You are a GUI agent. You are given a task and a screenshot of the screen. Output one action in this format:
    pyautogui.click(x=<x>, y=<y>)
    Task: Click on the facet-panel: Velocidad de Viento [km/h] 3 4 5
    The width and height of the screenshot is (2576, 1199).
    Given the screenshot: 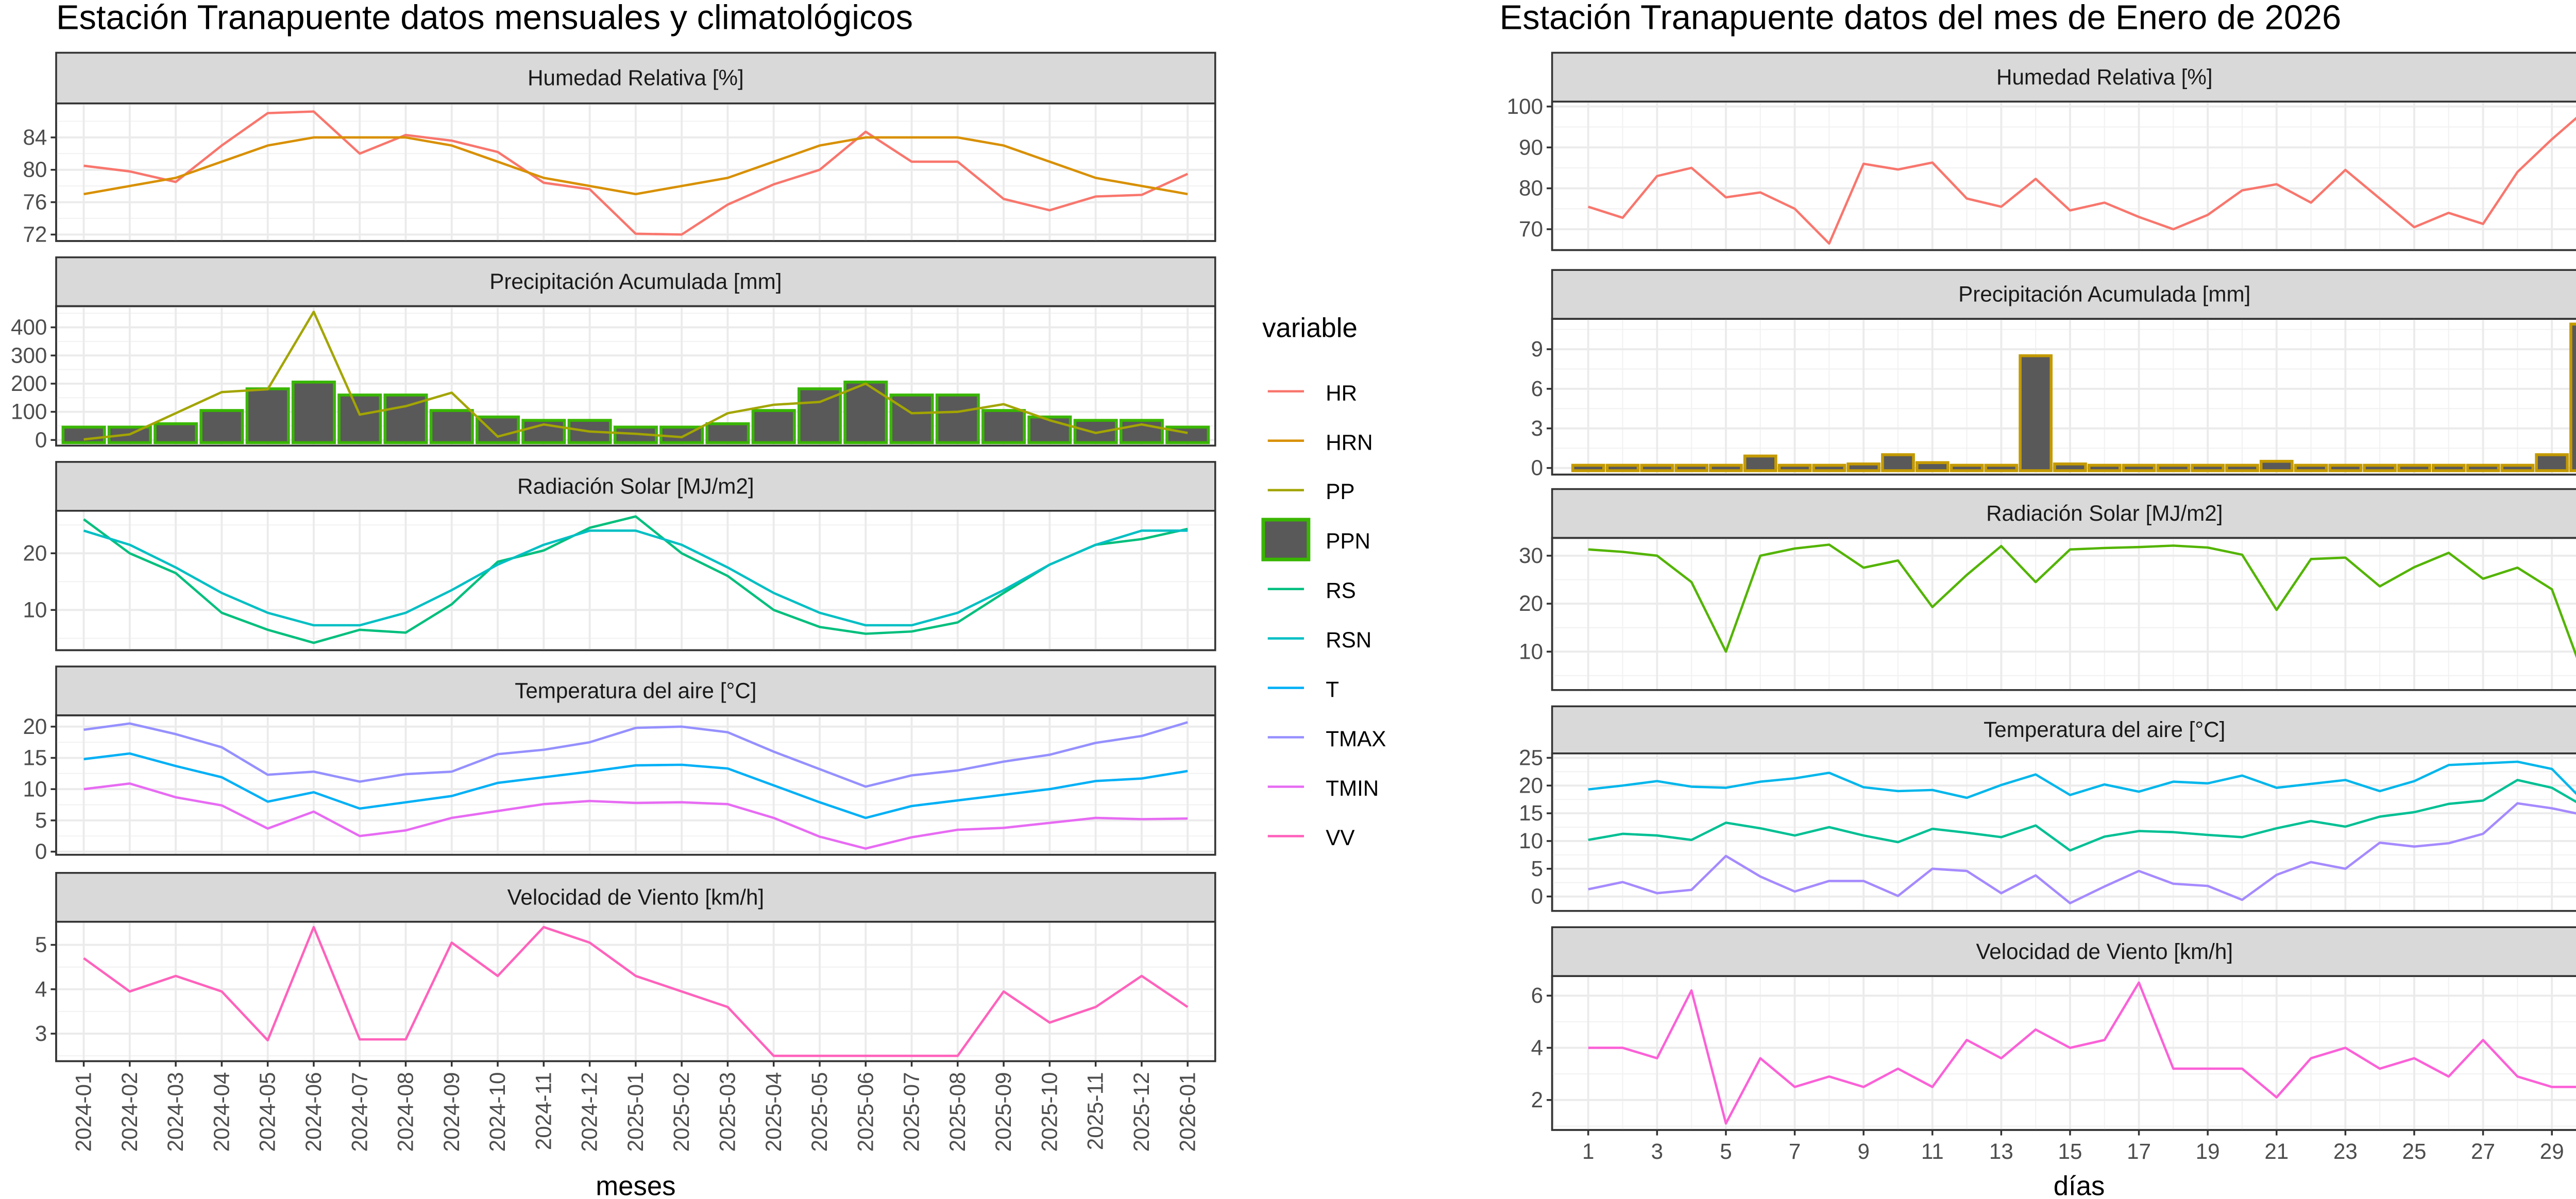 What is the action you would take?
    pyautogui.click(x=625, y=967)
    